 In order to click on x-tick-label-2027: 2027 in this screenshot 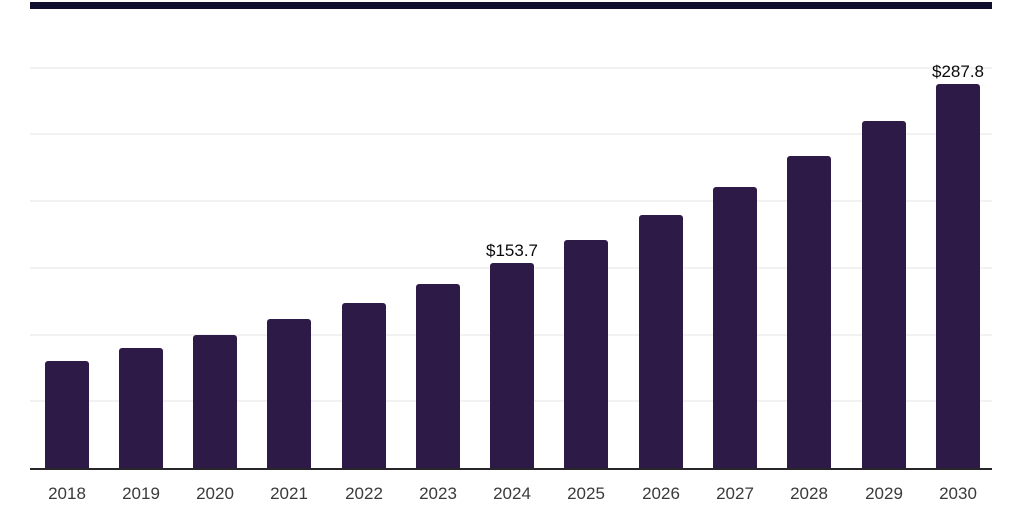, I will do `click(735, 493)`.